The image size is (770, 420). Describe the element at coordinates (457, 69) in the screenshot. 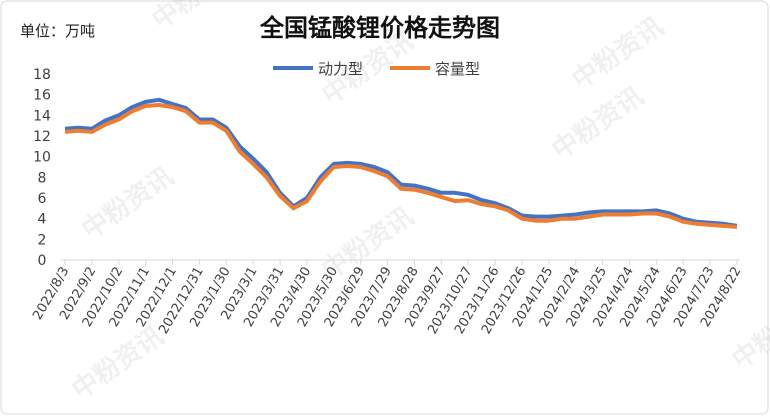

I see `legend-label: 容量型` at that location.